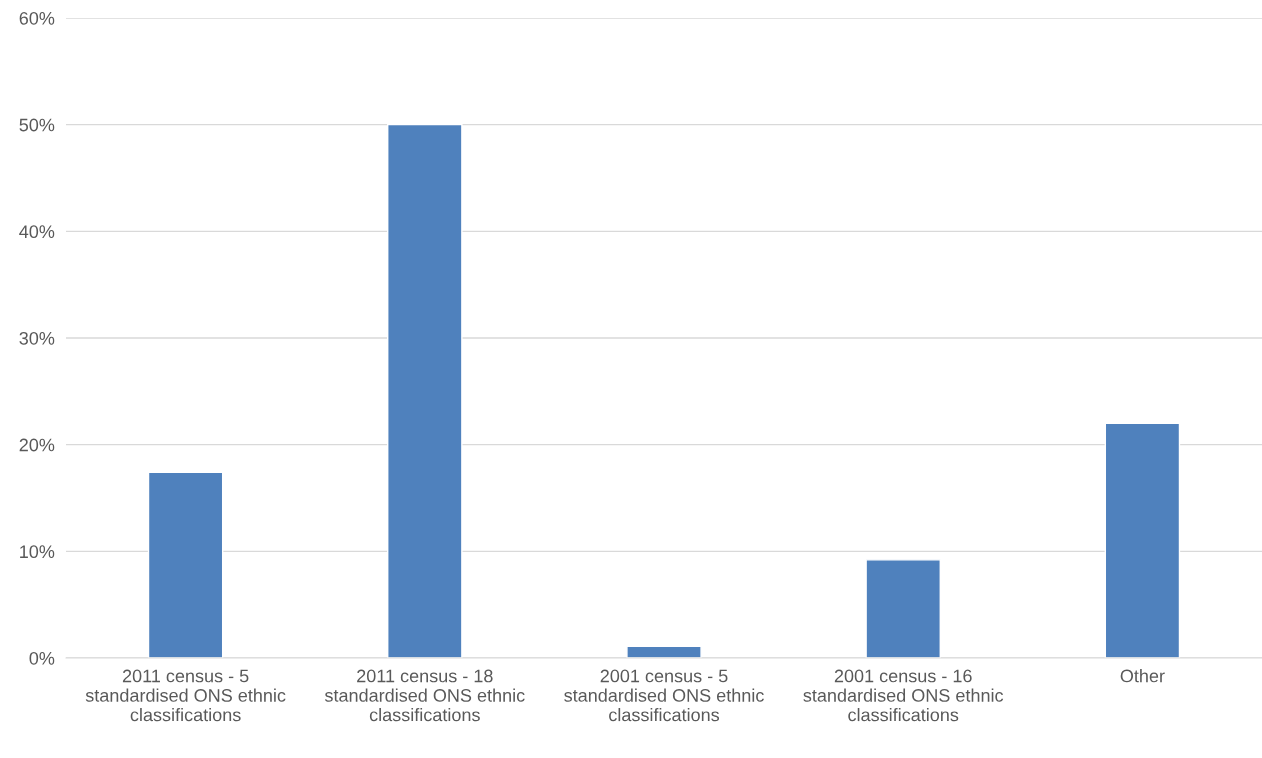 The width and height of the screenshot is (1262, 758). I want to click on y-tick-label: 50%, so click(37, 125).